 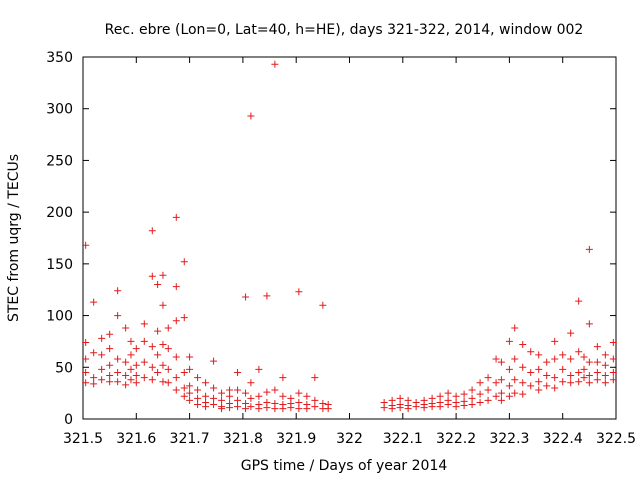 I want to click on y-tick-label: 350, so click(x=59, y=58).